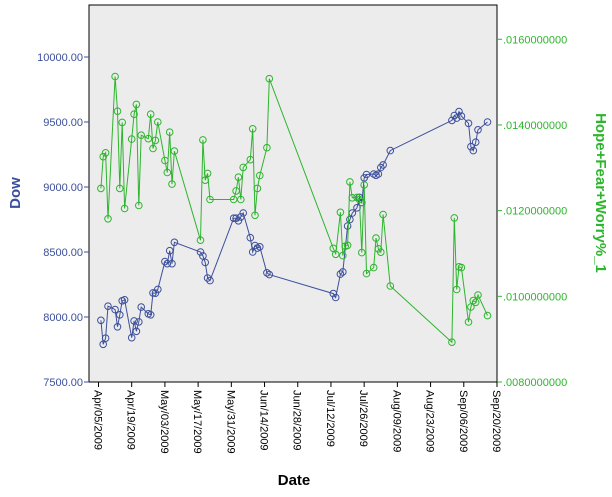  Describe the element at coordinates (63, 188) in the screenshot. I see `left-tick-label: 9000.00` at that location.